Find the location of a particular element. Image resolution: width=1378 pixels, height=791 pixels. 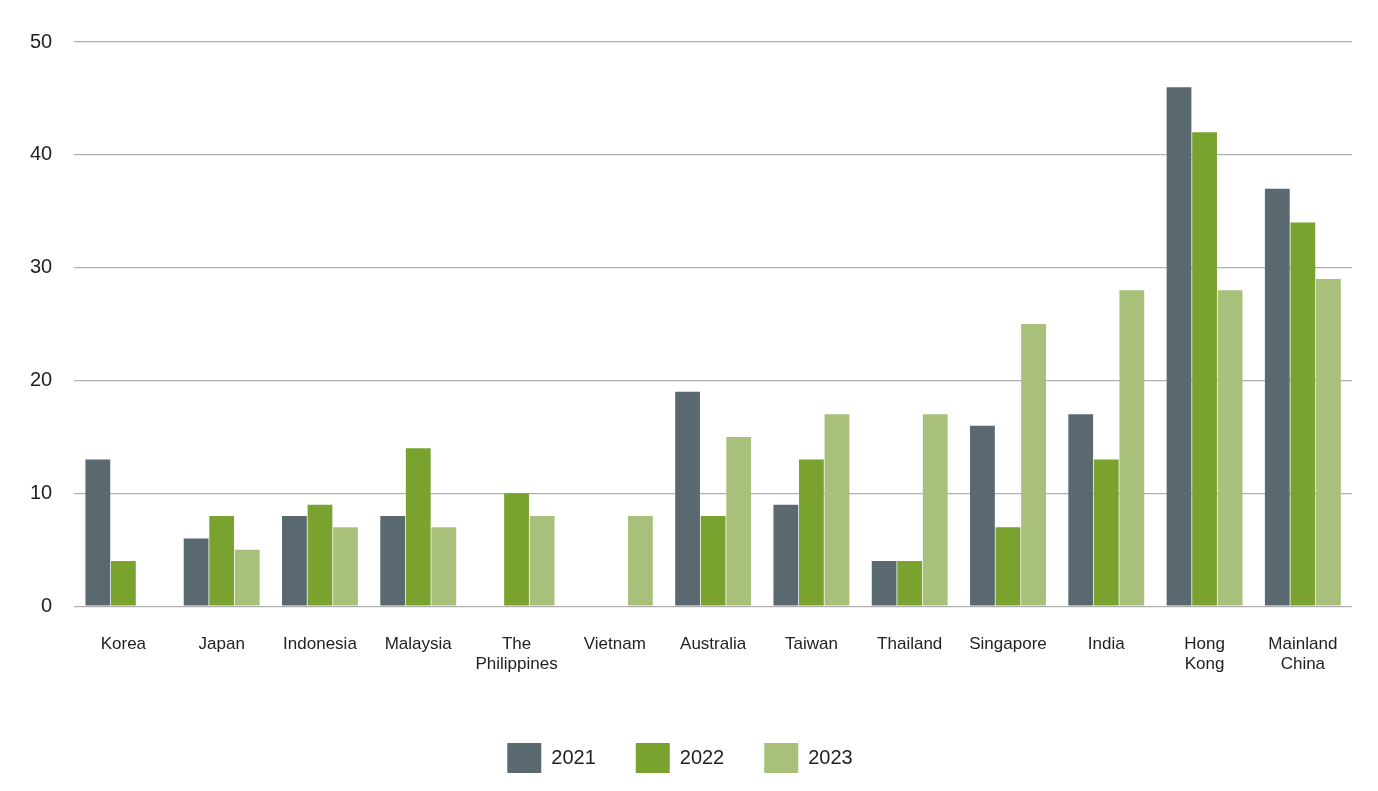

x-tick-label: India is located at coordinates (1106, 644).